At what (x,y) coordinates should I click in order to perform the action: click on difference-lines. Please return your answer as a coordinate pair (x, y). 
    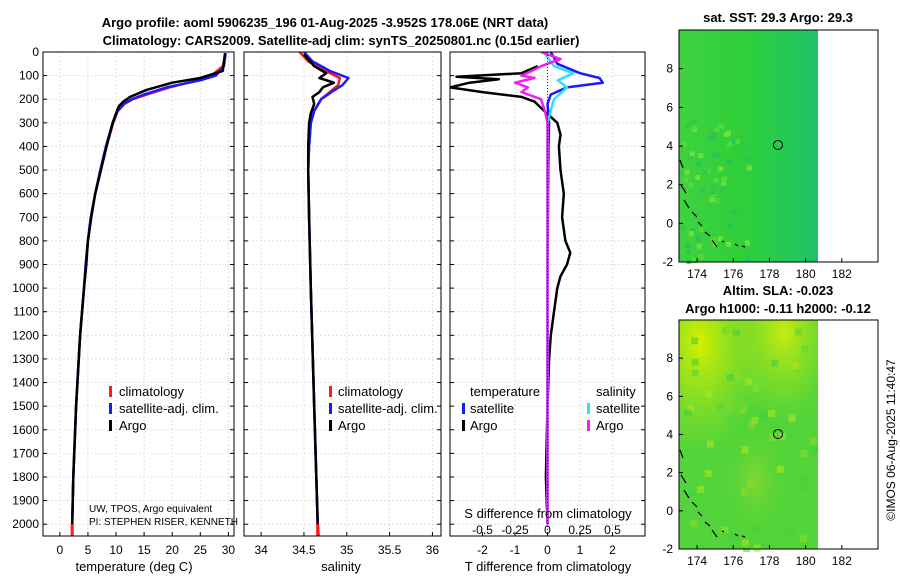
    Looking at the image, I should click on (527, 294).